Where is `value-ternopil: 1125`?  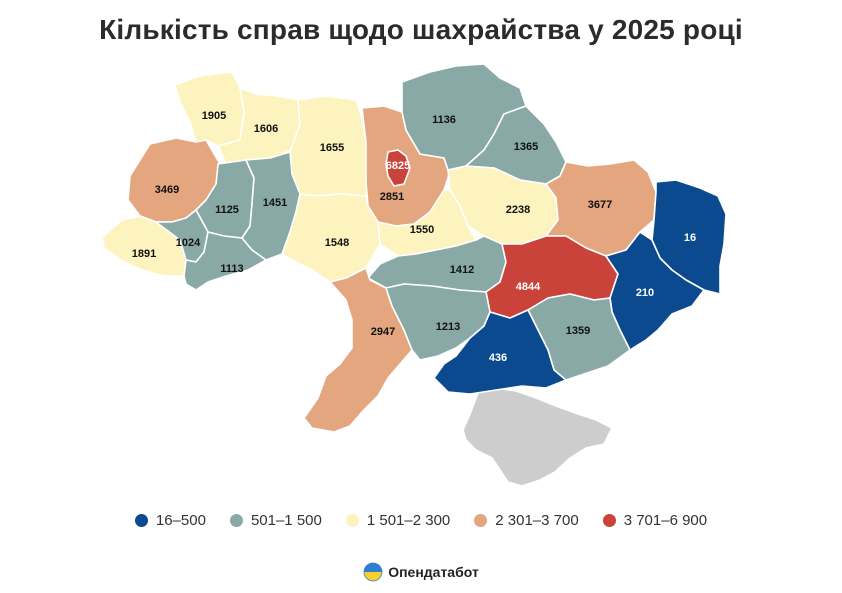
value-ternopil: 1125 is located at coordinates (227, 210).